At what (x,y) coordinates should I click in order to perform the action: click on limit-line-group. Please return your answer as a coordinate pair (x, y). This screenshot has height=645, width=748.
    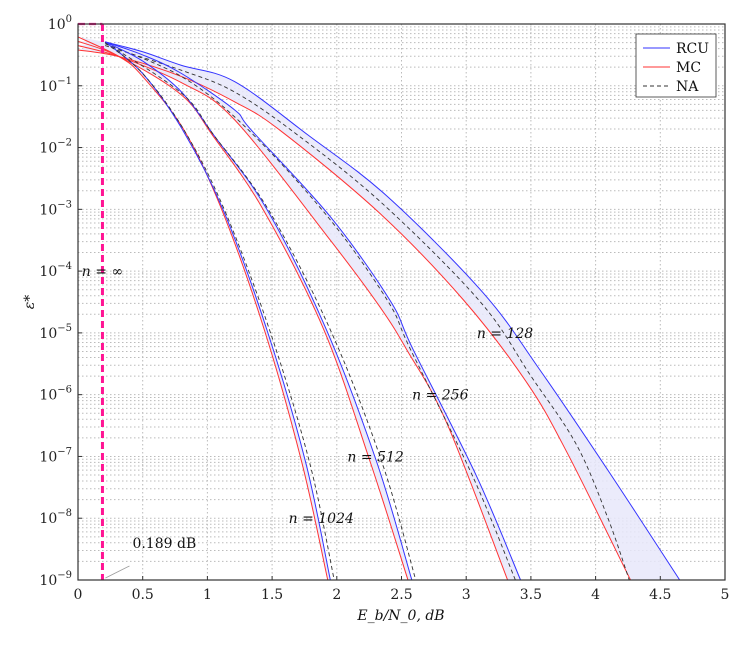
    Looking at the image, I should click on (91, 301).